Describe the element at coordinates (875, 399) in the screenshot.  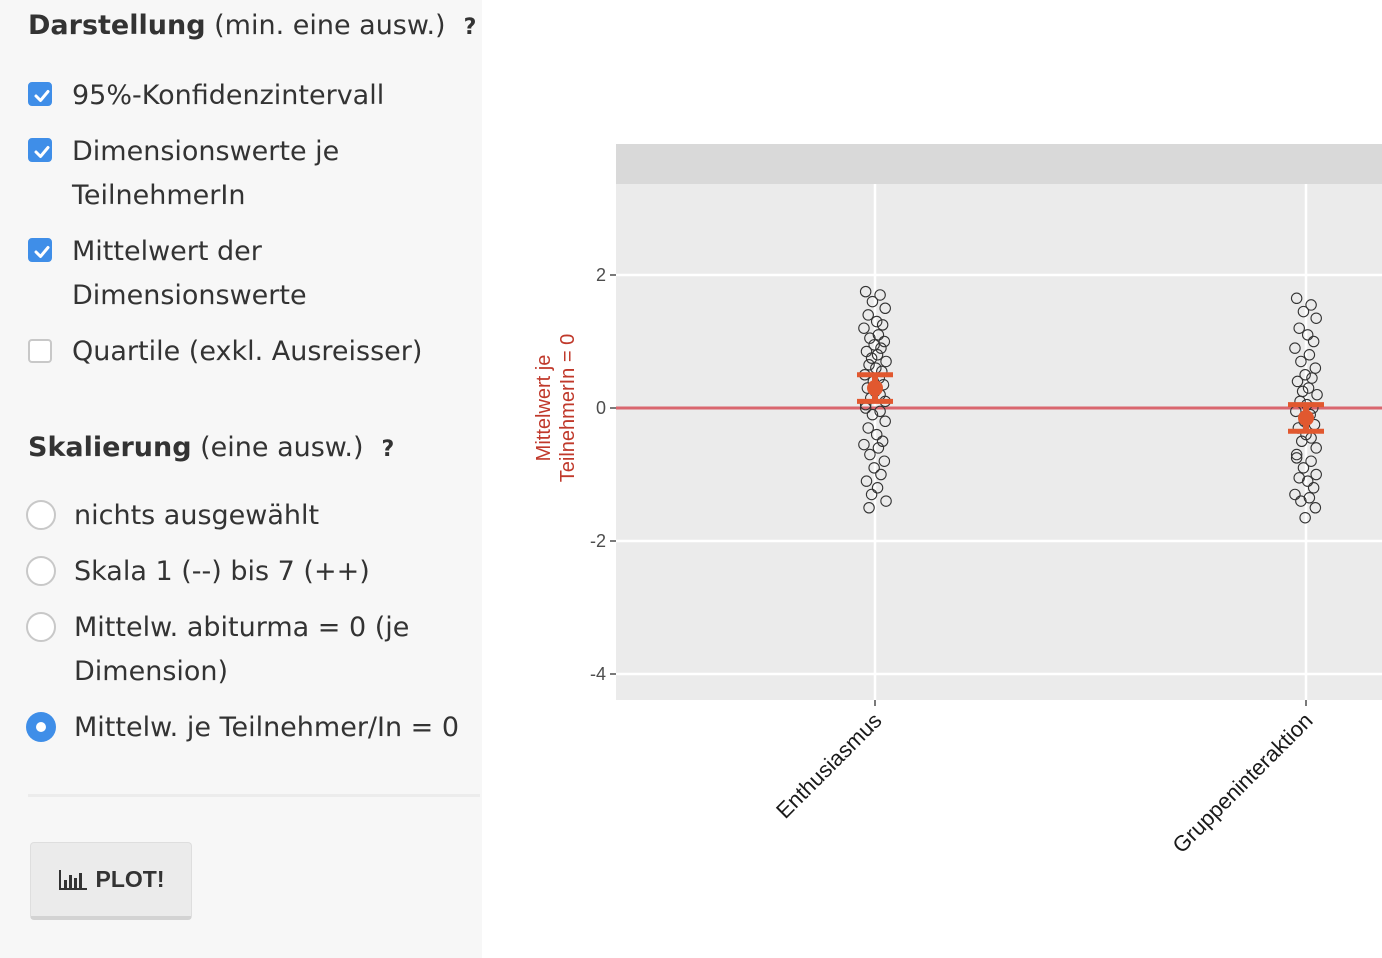
I see `series-enthusiasmus` at that location.